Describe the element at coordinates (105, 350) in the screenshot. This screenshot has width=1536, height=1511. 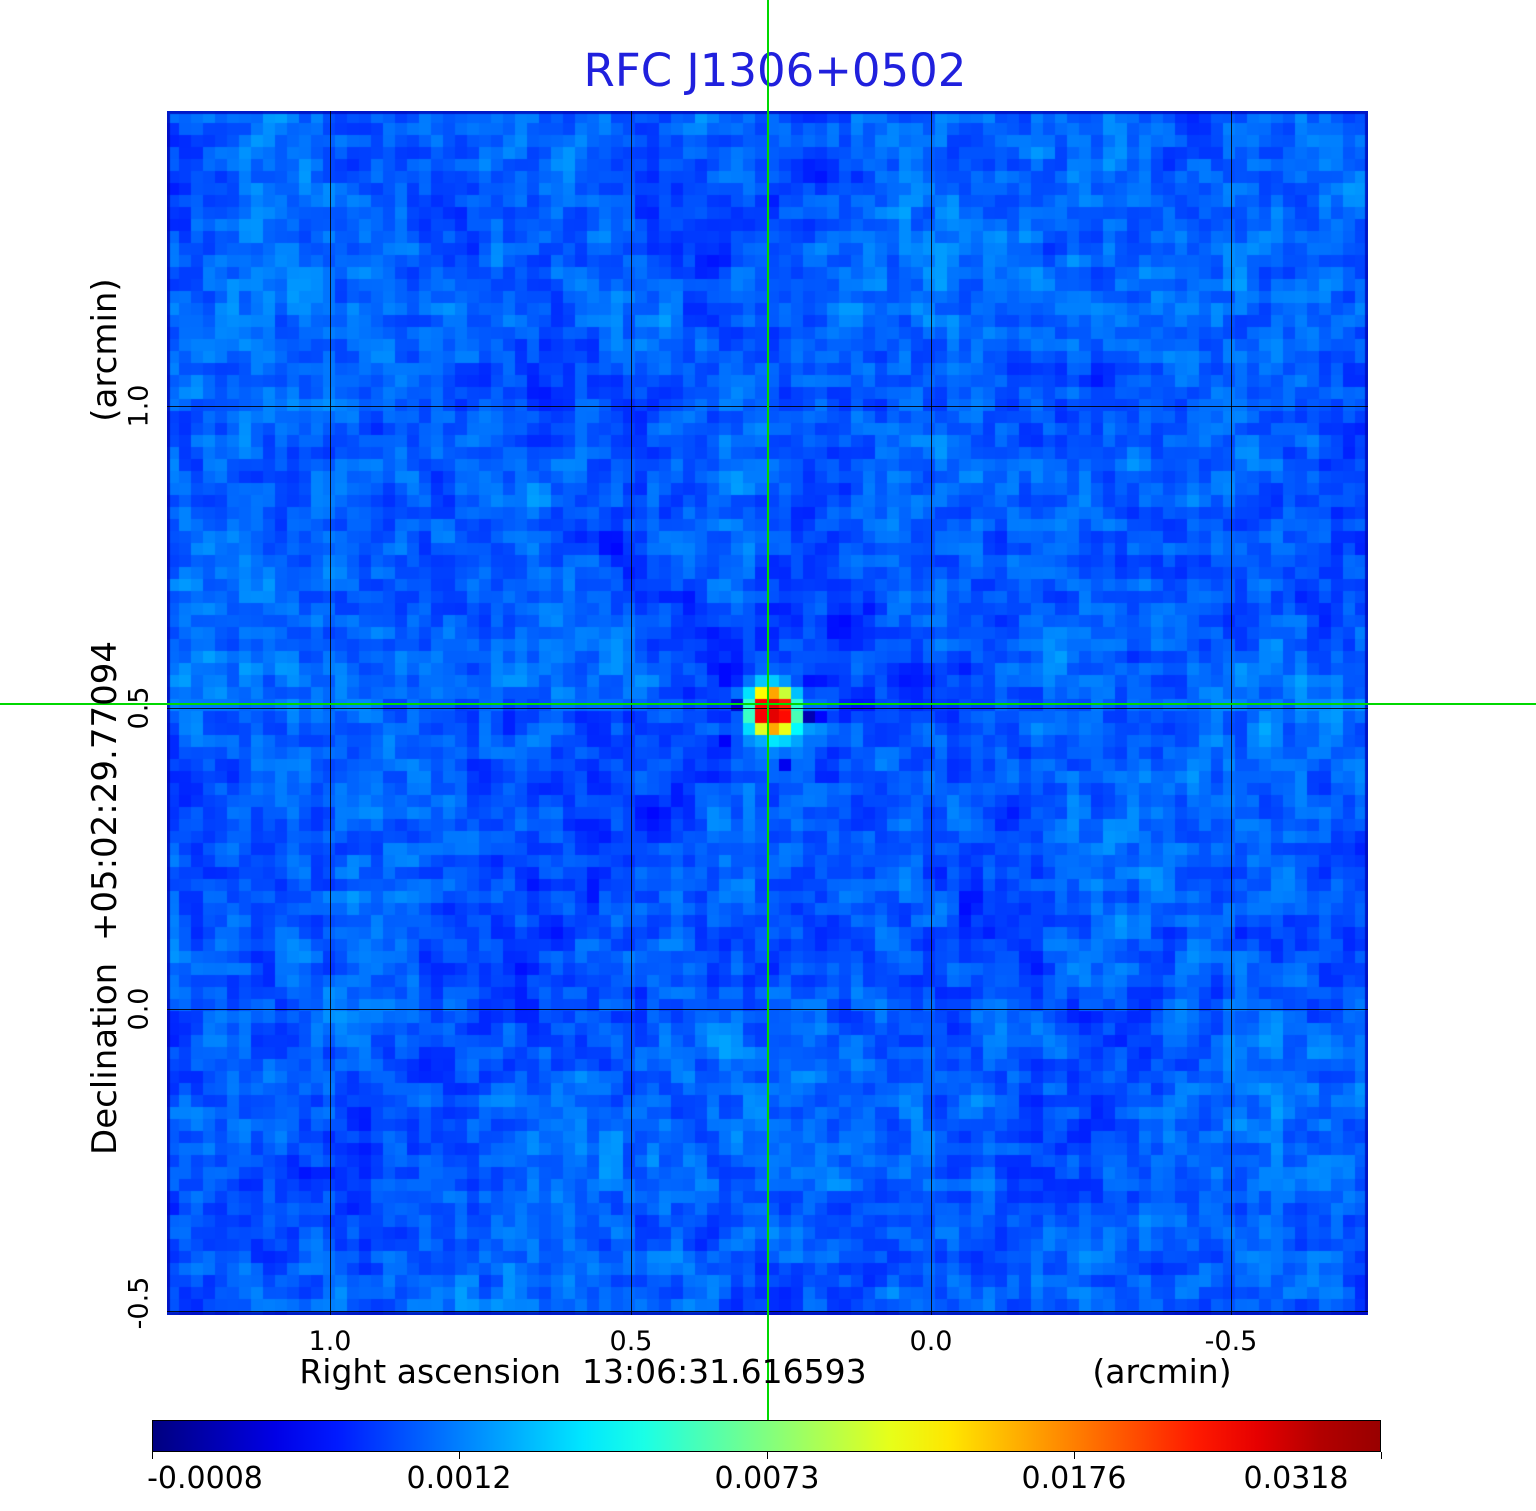
I see `y-axis-unit: (arcmin)` at that location.